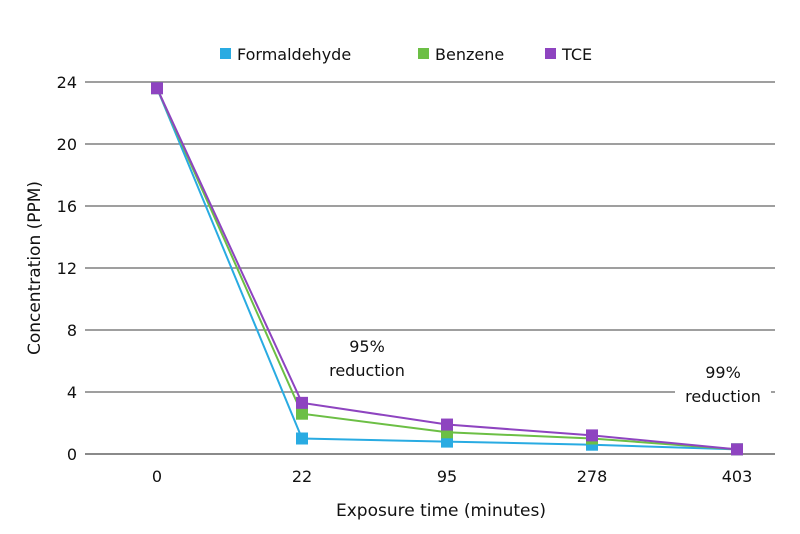 The width and height of the screenshot is (800, 534). What do you see at coordinates (302, 476) in the screenshot?
I see `x-tick-label: 22` at bounding box center [302, 476].